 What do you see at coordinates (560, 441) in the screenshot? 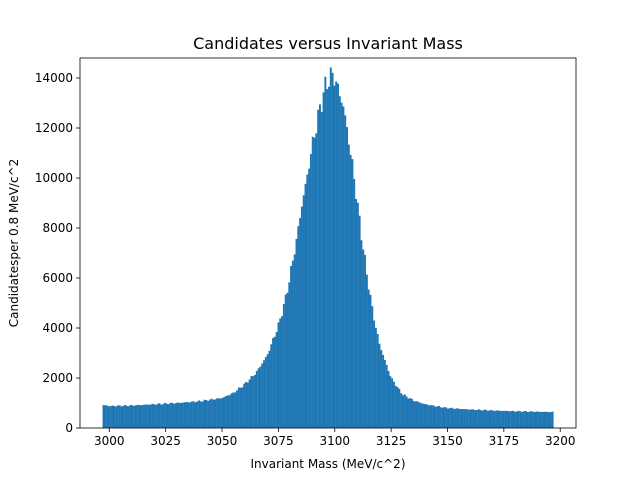
I see `x-tick-label: 3200` at bounding box center [560, 441].